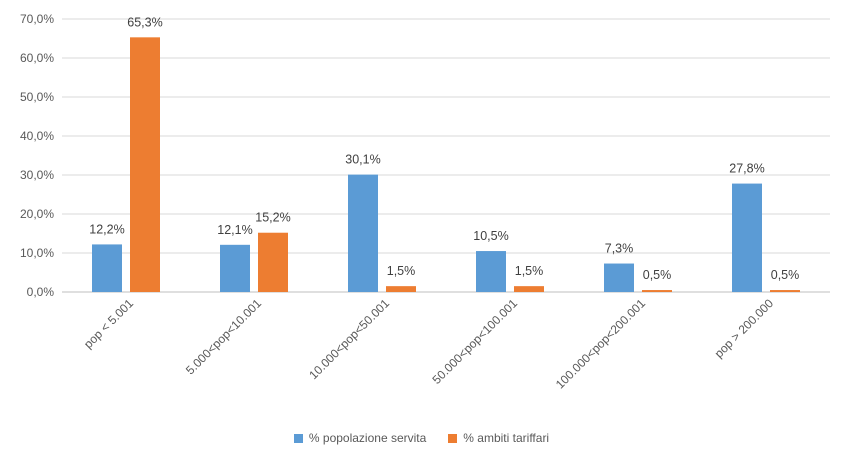 This screenshot has width=843, height=450. I want to click on data-label: 27,8%, so click(746, 169).